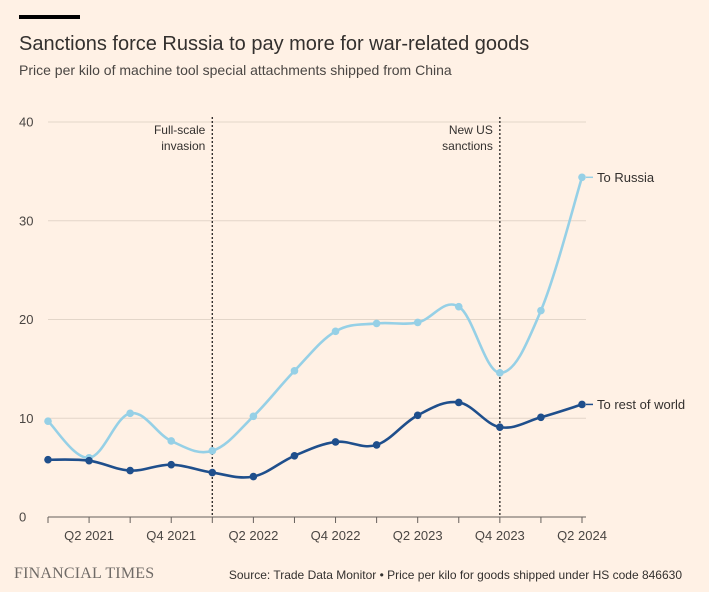 The width and height of the screenshot is (709, 592). Describe the element at coordinates (253, 535) in the screenshot. I see `x-tick-label: Q2 2022` at that location.